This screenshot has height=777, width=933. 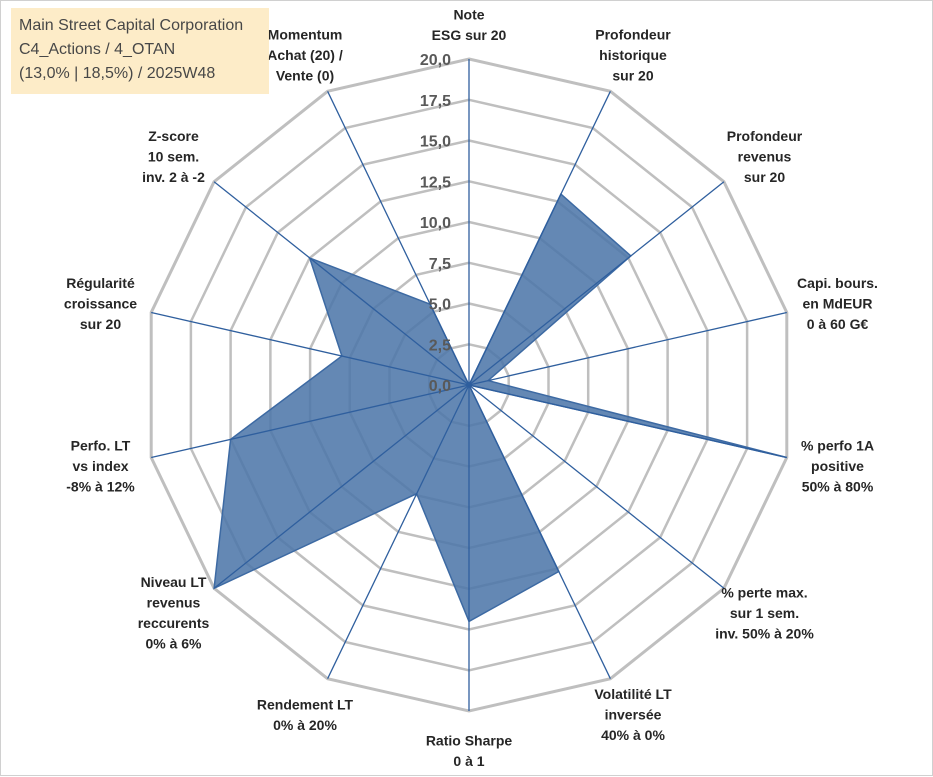 What do you see at coordinates (97, 49) in the screenshot?
I see `classification-label: C4_Actions / 4_OTAN` at bounding box center [97, 49].